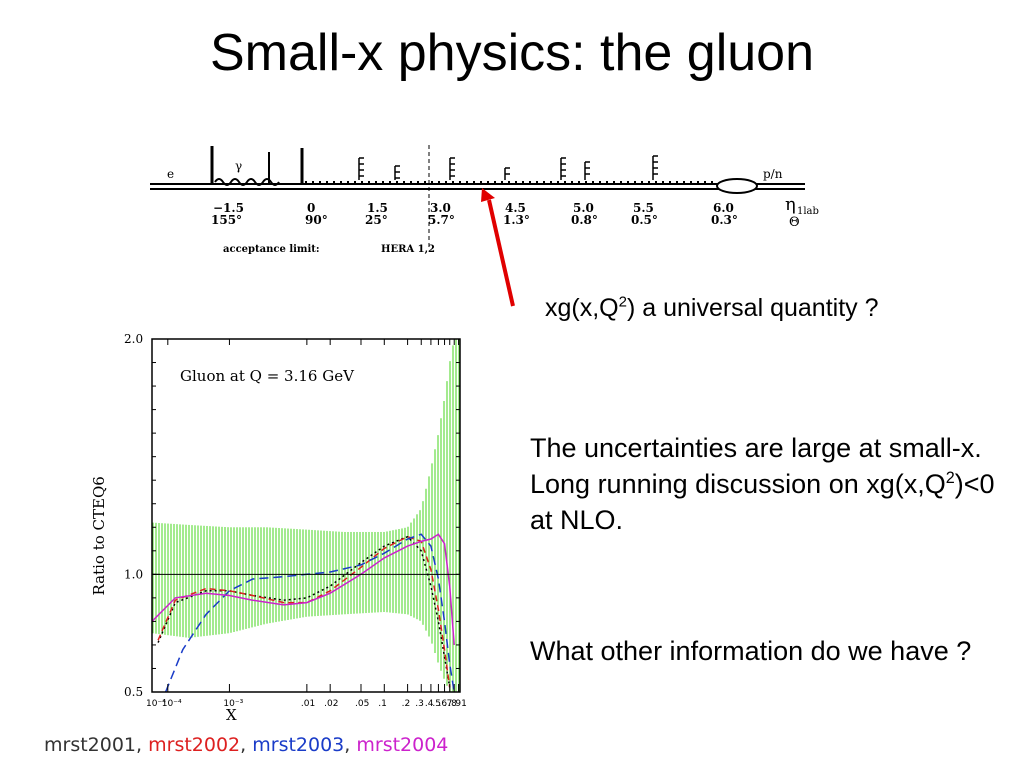 This screenshot has width=1024, height=768. I want to click on plot-frame, so click(306, 515).